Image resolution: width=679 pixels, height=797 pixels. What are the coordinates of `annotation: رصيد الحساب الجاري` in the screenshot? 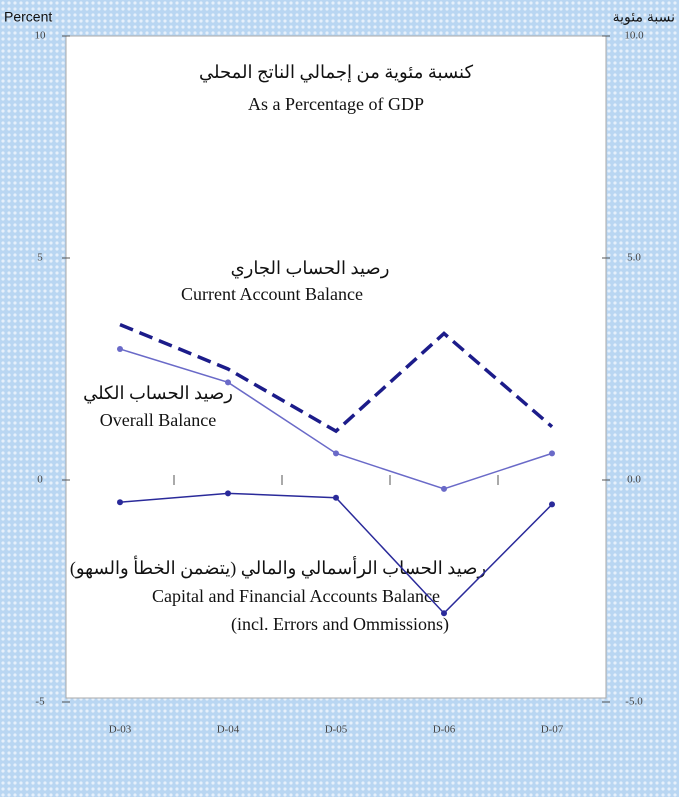 It's located at (310, 268).